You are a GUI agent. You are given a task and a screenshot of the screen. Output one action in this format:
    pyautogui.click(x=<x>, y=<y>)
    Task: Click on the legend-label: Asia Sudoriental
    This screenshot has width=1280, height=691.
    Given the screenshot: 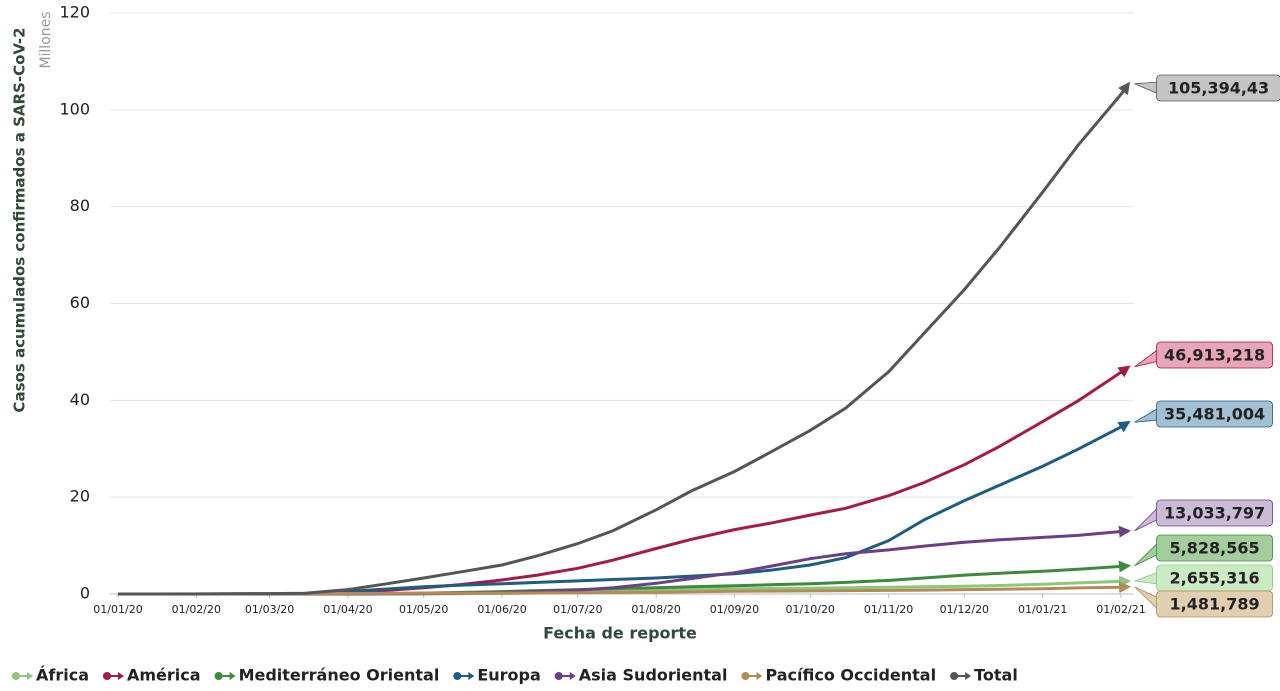 What is the action you would take?
    pyautogui.click(x=653, y=675)
    